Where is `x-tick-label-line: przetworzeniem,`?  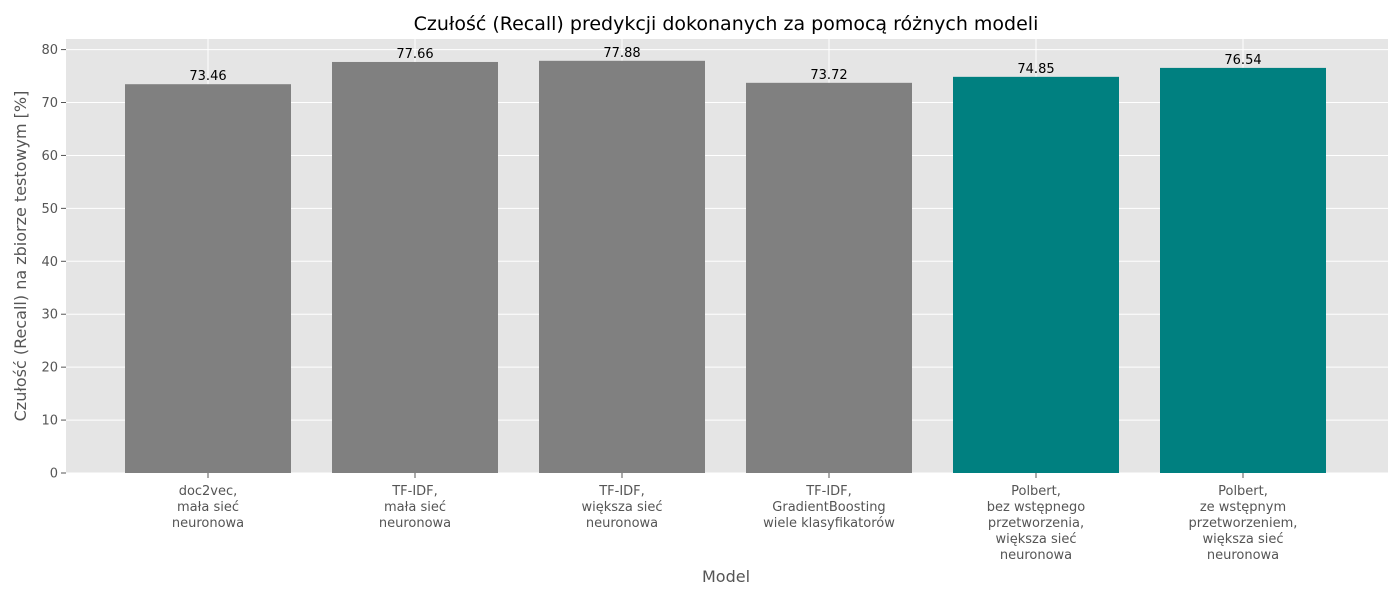
x-tick-label-line: przetworzeniem, is located at coordinates (1243, 523).